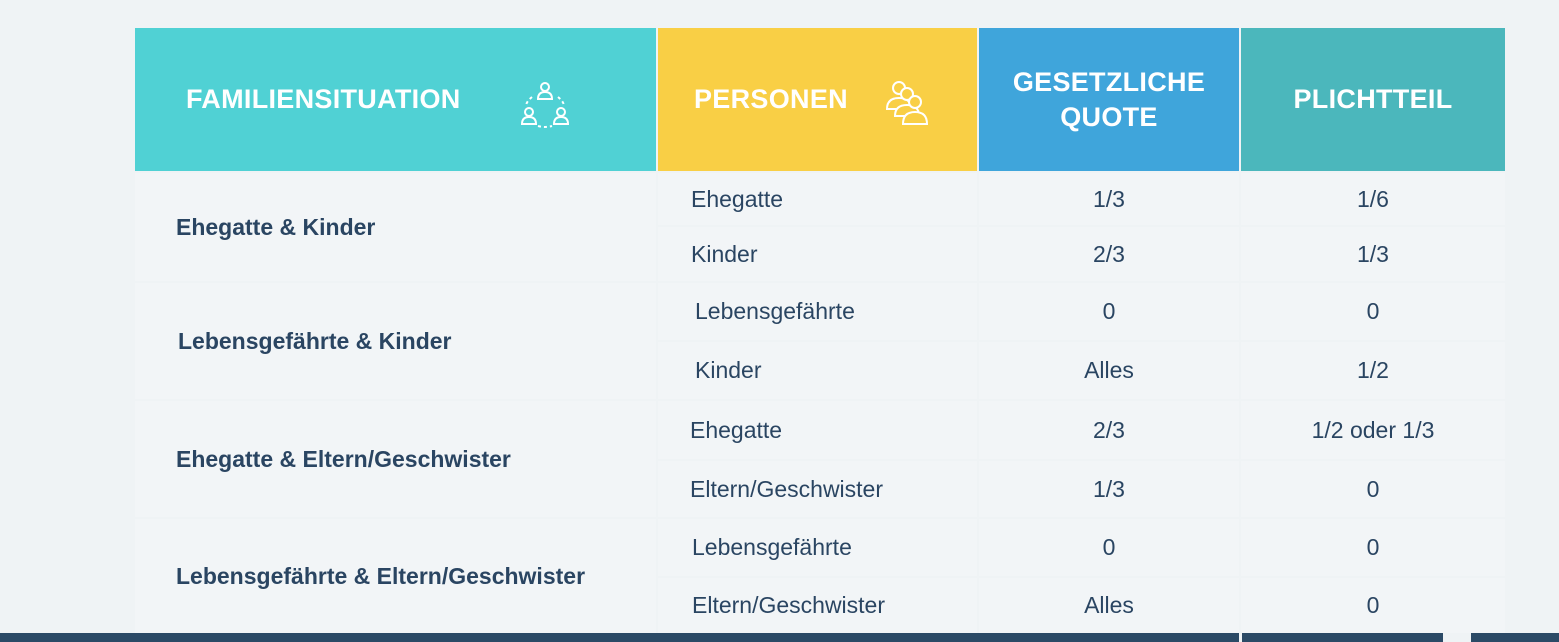 This screenshot has width=1559, height=642. Describe the element at coordinates (1109, 116) in the screenshot. I see `header-quote-line2: QUOTE` at that location.